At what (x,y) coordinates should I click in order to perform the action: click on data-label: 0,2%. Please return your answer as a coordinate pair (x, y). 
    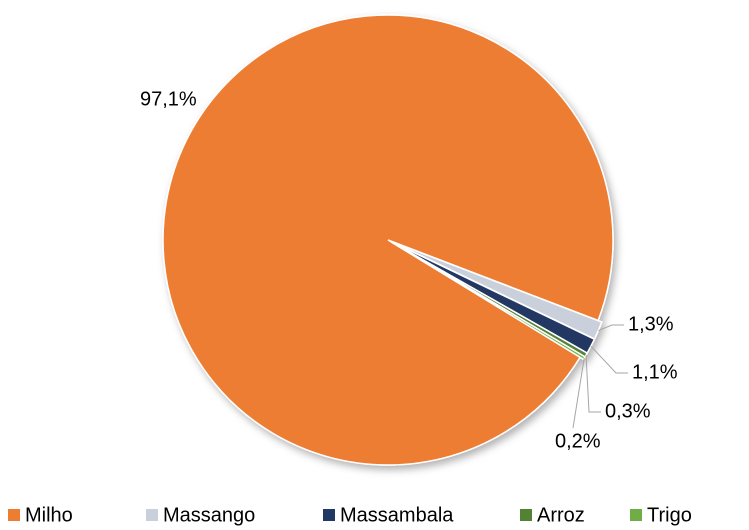
    Looking at the image, I should click on (578, 441).